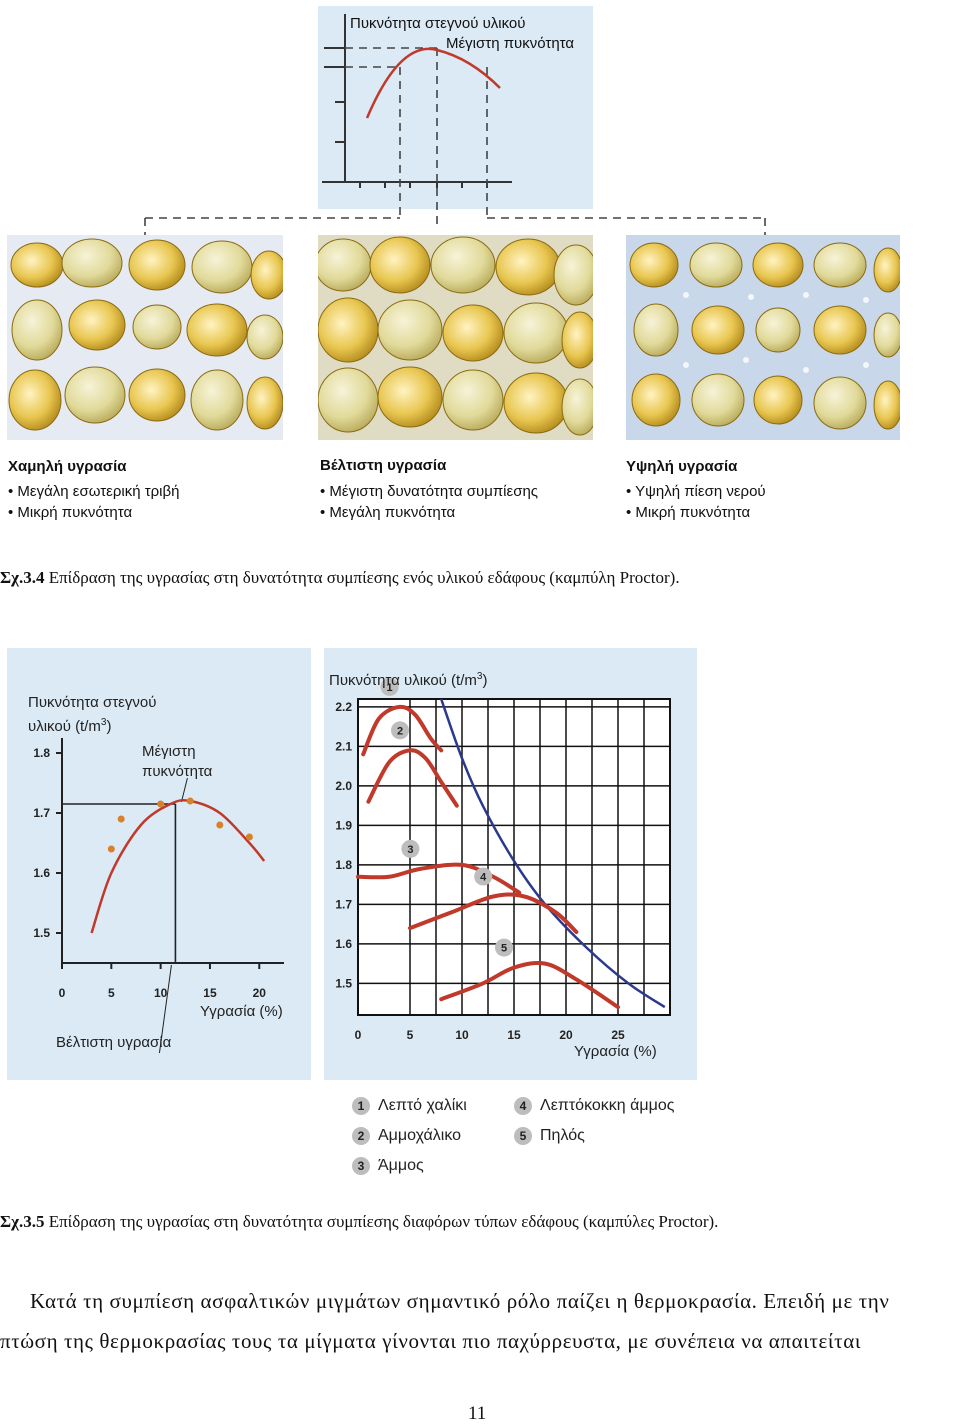 The height and width of the screenshot is (1425, 960). Describe the element at coordinates (553, 853) in the screenshot. I see `zero-air-voids-curve` at that location.